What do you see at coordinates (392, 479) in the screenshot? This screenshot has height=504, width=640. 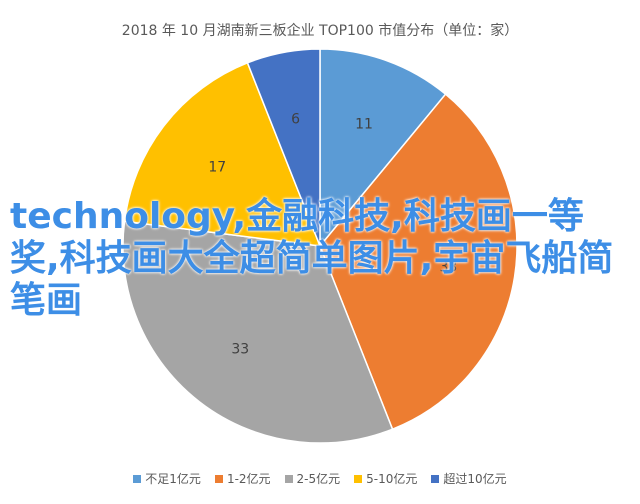 I see `legend-label: 5-10亿元` at bounding box center [392, 479].